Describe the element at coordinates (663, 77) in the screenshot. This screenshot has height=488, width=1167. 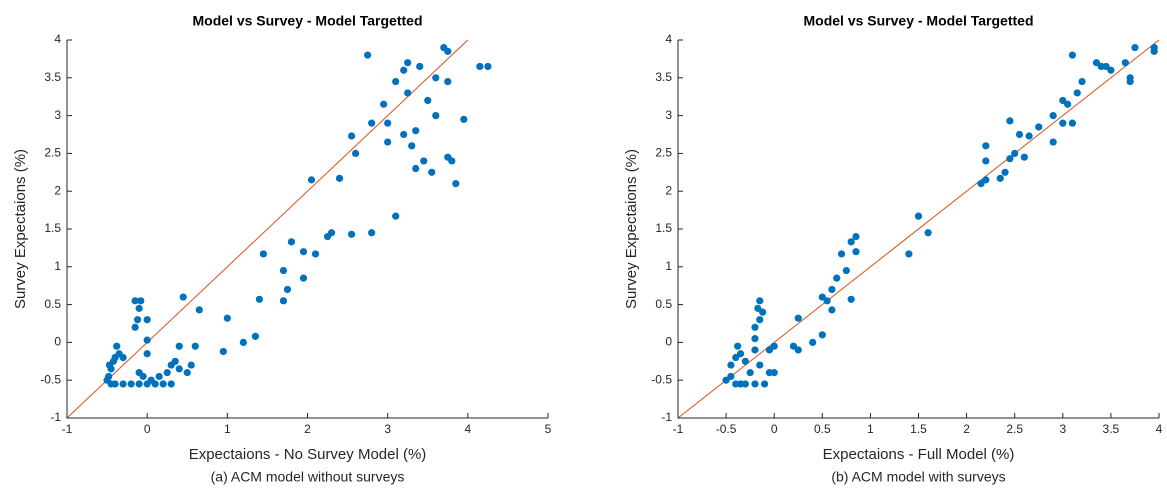
I see `y-tick-label: 3.5` at that location.